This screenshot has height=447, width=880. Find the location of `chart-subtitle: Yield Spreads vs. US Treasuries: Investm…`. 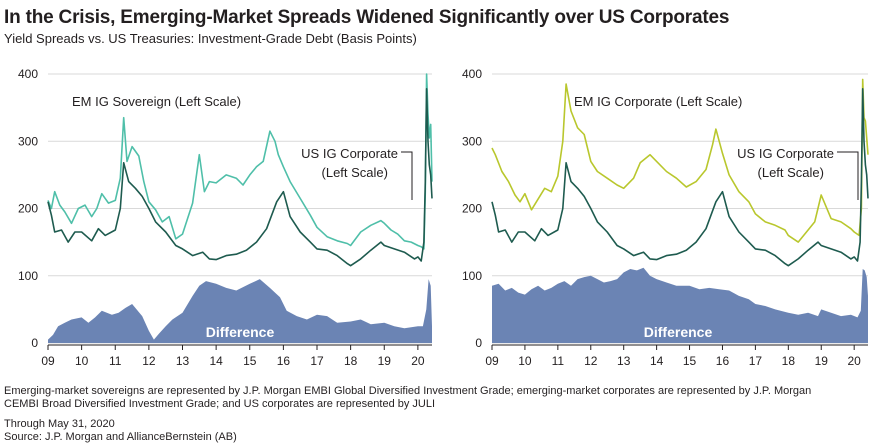

chart-subtitle: Yield Spreads vs. US Treasuries: Investm… is located at coordinates (210, 38).